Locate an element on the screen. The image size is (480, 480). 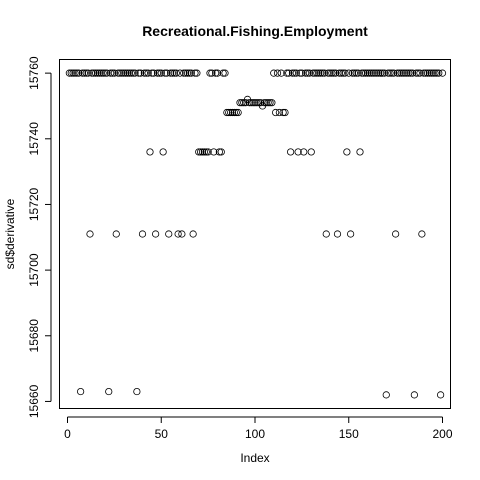
y-axis-label: sd$derivative is located at coordinates (10, 233).